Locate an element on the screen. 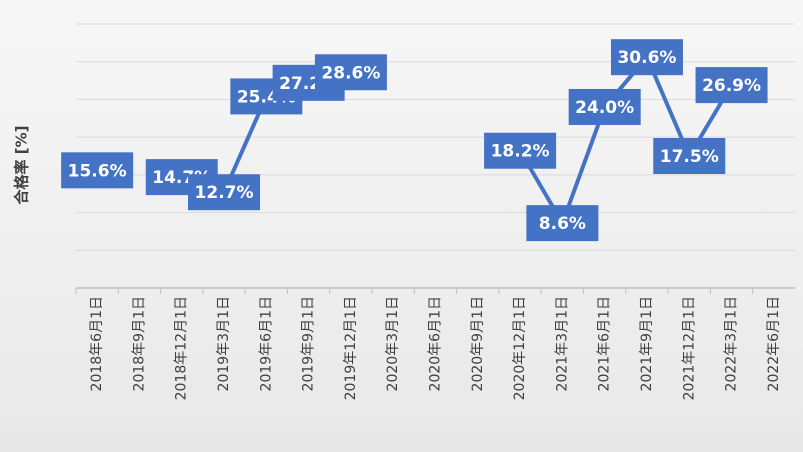 This screenshot has width=803, height=452. data-label: 8.6% is located at coordinates (562, 224).